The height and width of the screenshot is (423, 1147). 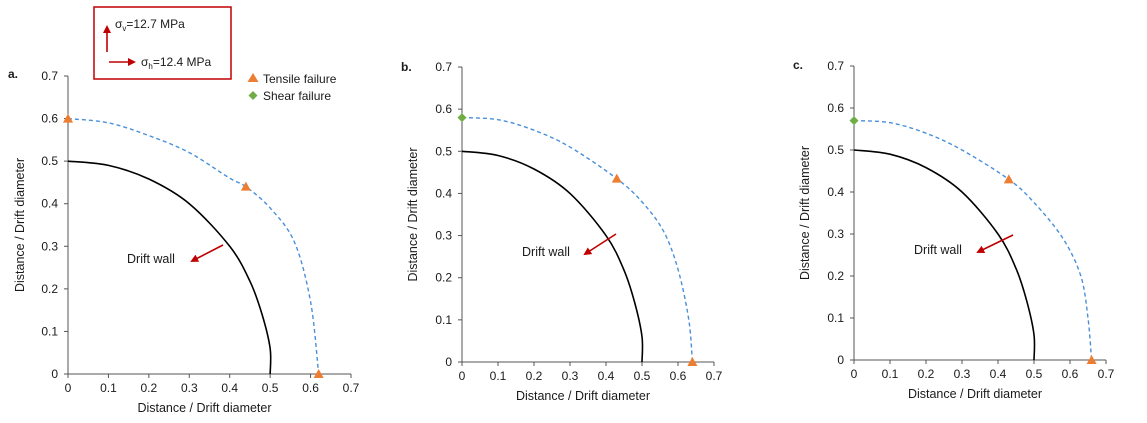 I want to click on stress-box: σv=12.7 MPa σh=12.4 MPa, so click(x=162, y=43).